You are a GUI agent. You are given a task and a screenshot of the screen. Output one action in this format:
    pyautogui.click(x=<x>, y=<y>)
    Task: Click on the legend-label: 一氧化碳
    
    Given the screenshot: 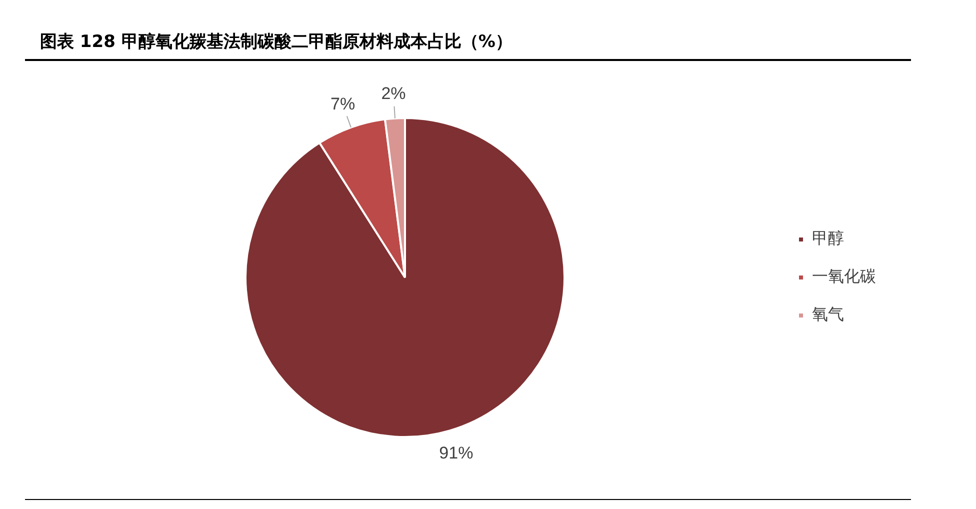 What is the action you would take?
    pyautogui.click(x=844, y=276)
    